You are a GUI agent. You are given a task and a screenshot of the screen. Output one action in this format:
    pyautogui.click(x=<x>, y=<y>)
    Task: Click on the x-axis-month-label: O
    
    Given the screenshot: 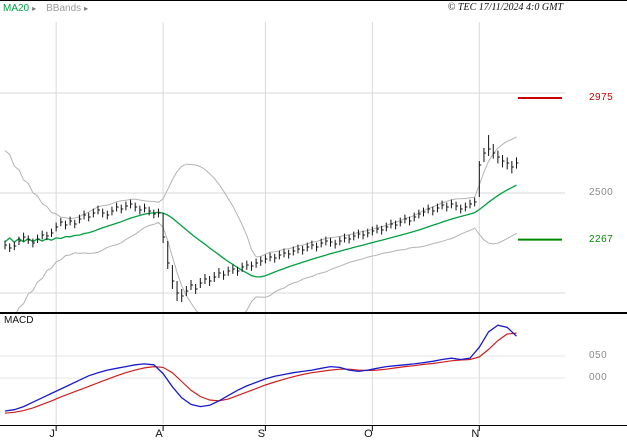 What is the action you would take?
    pyautogui.click(x=368, y=434)
    